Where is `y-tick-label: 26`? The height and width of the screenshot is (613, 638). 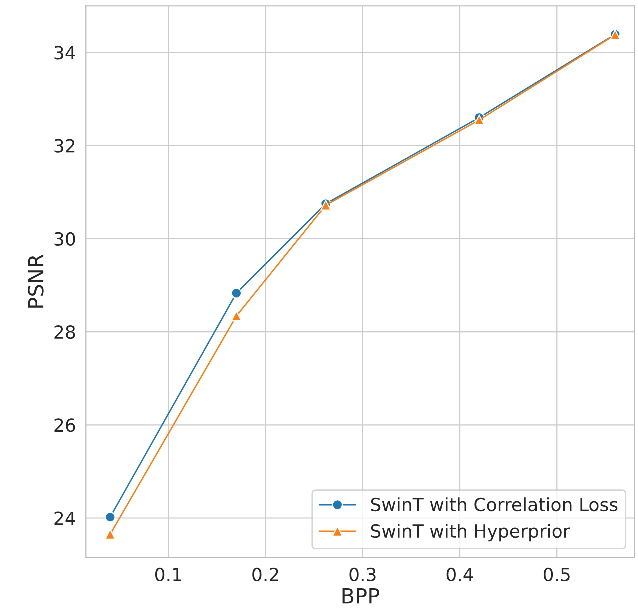
y-tick-label: 26 is located at coordinates (65, 425).